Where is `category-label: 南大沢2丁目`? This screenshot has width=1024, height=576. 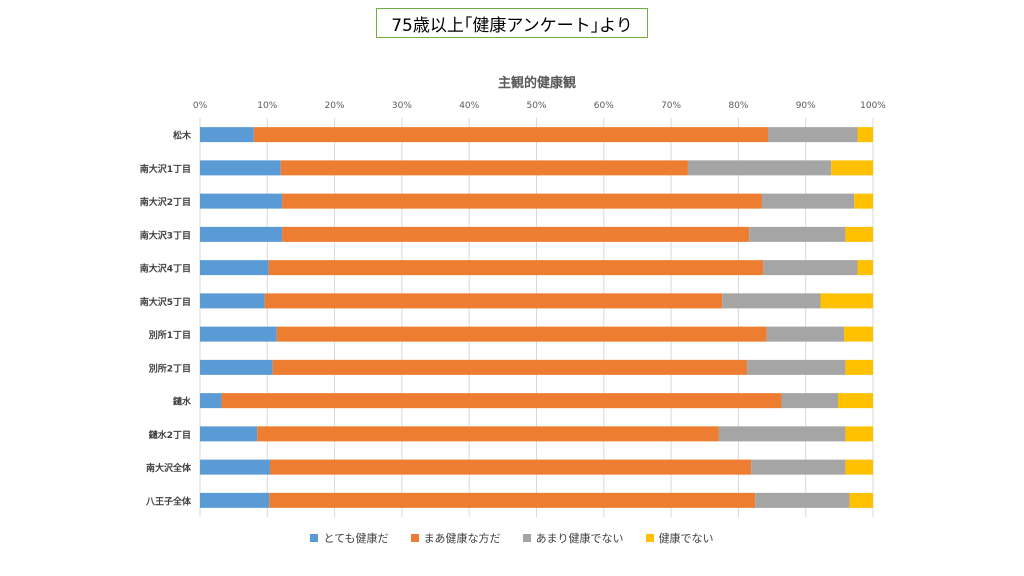 category-label: 南大沢2丁目 is located at coordinates (165, 202).